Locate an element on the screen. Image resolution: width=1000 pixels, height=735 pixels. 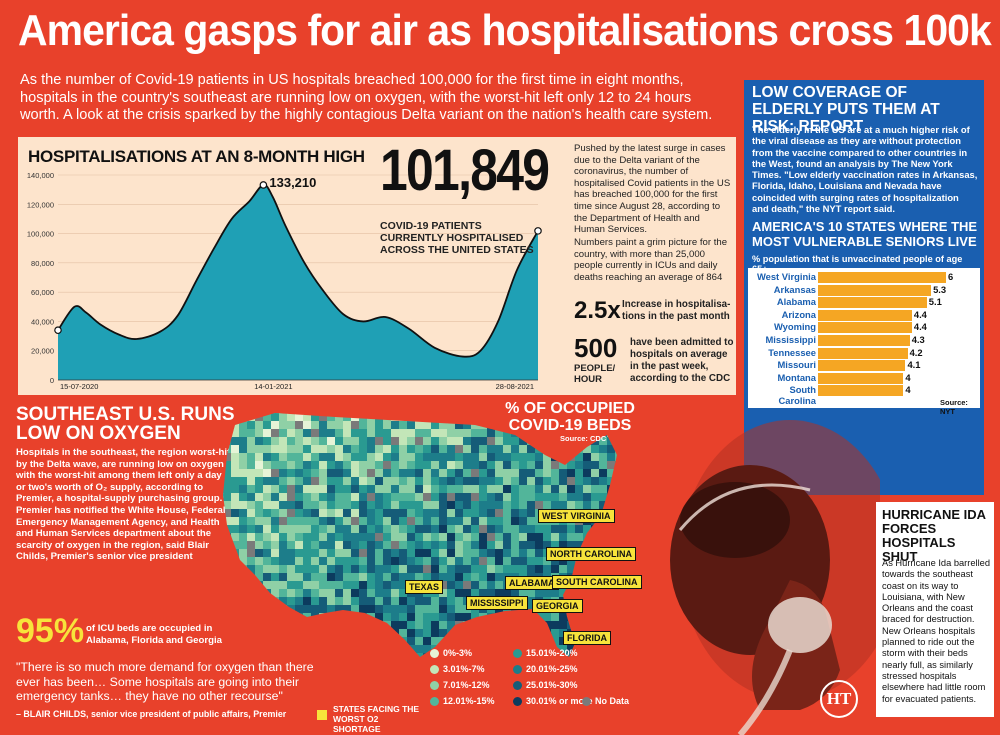
y-tick-label: 100,000 is located at coordinates (40, 234).